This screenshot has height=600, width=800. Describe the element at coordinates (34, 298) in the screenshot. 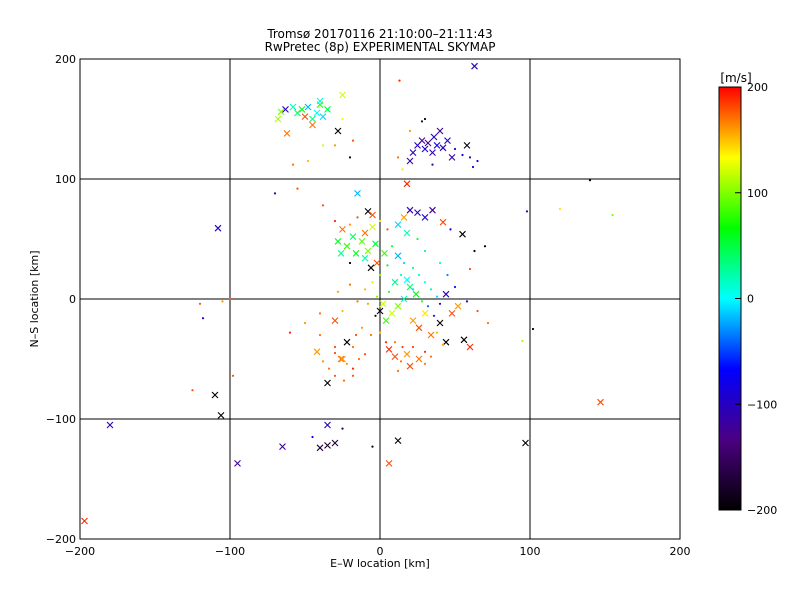

I see `y-axis-label: N–S location [km]` at that location.